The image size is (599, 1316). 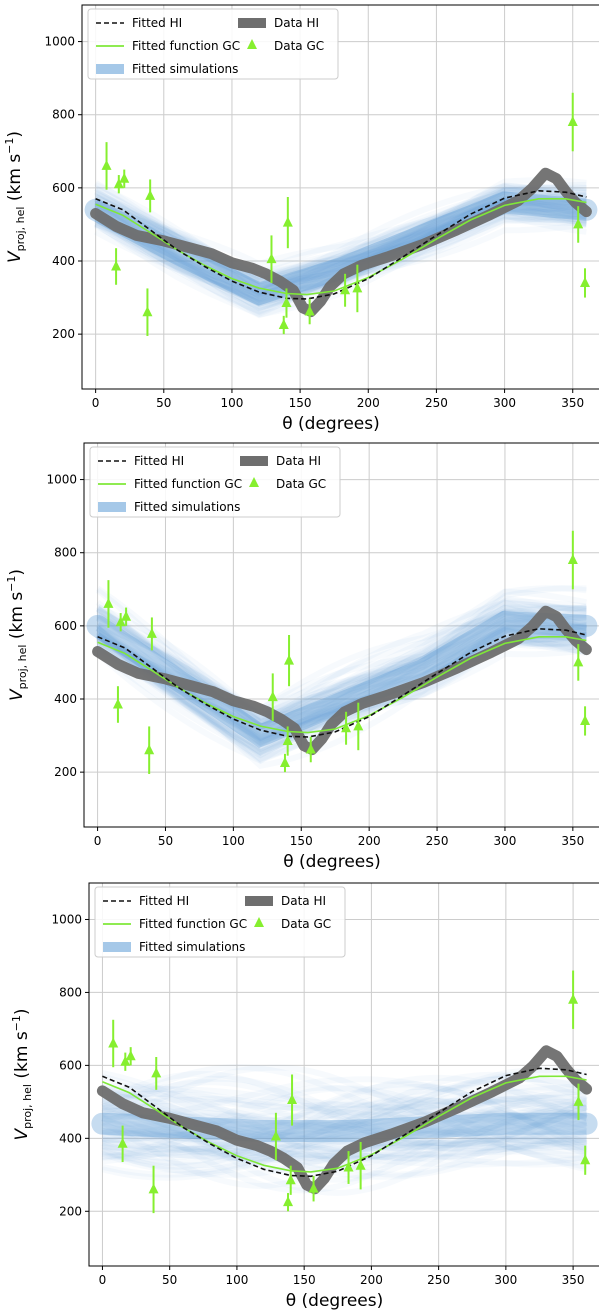 I want to click on y-tick-label: 400, so click(x=63, y=261).